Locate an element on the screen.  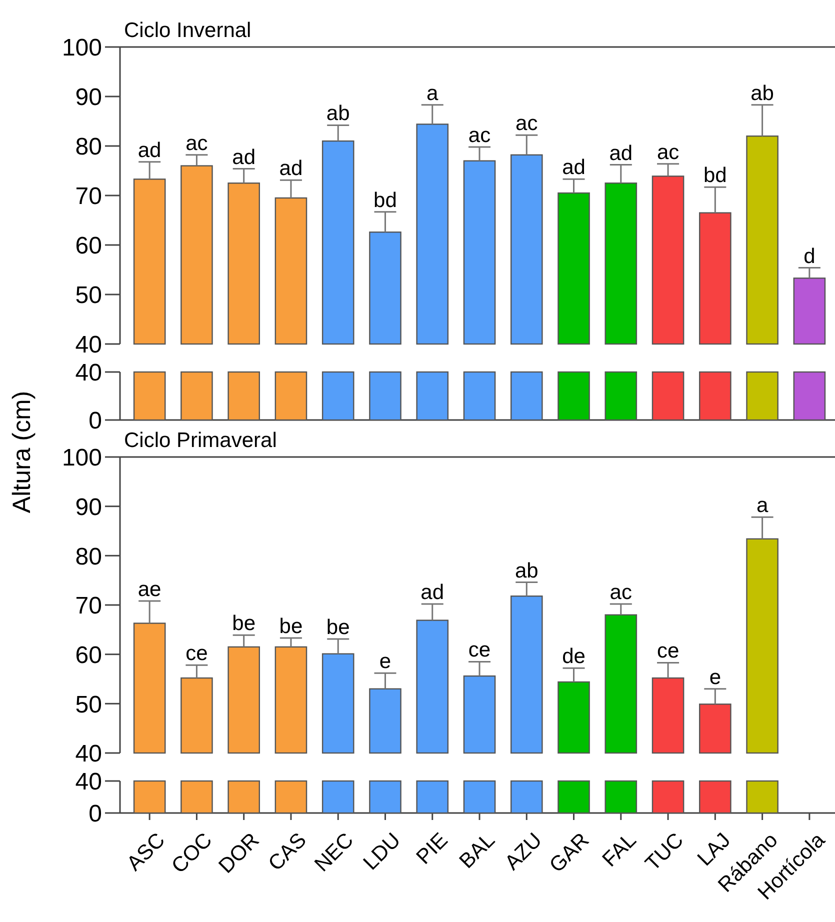
x-tick-label: TUC is located at coordinates (664, 852).